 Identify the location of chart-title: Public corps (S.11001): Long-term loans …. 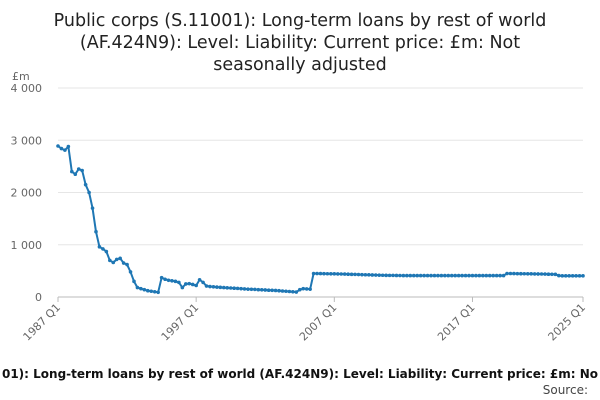
(300, 43).